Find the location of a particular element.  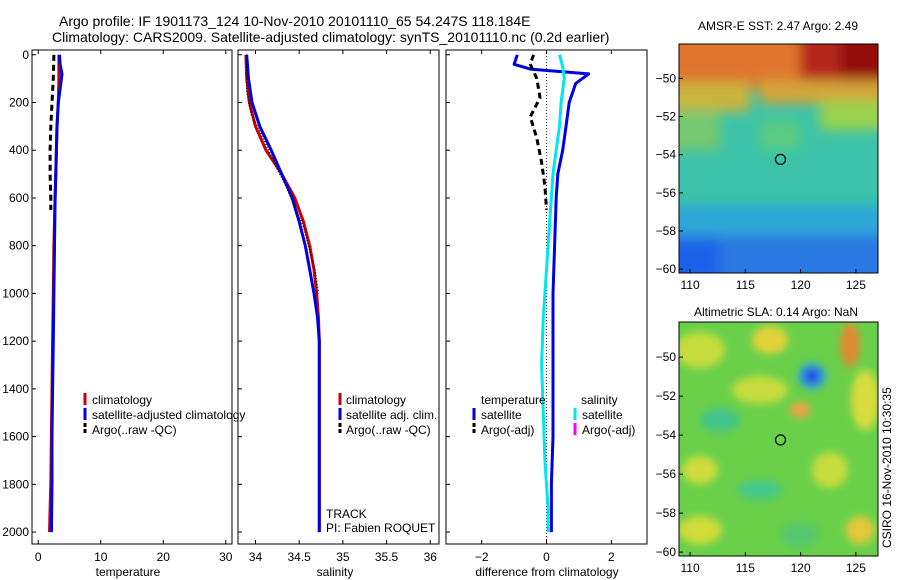

legend-label-sal-argo: Argo(-adj) is located at coordinates (608, 430).